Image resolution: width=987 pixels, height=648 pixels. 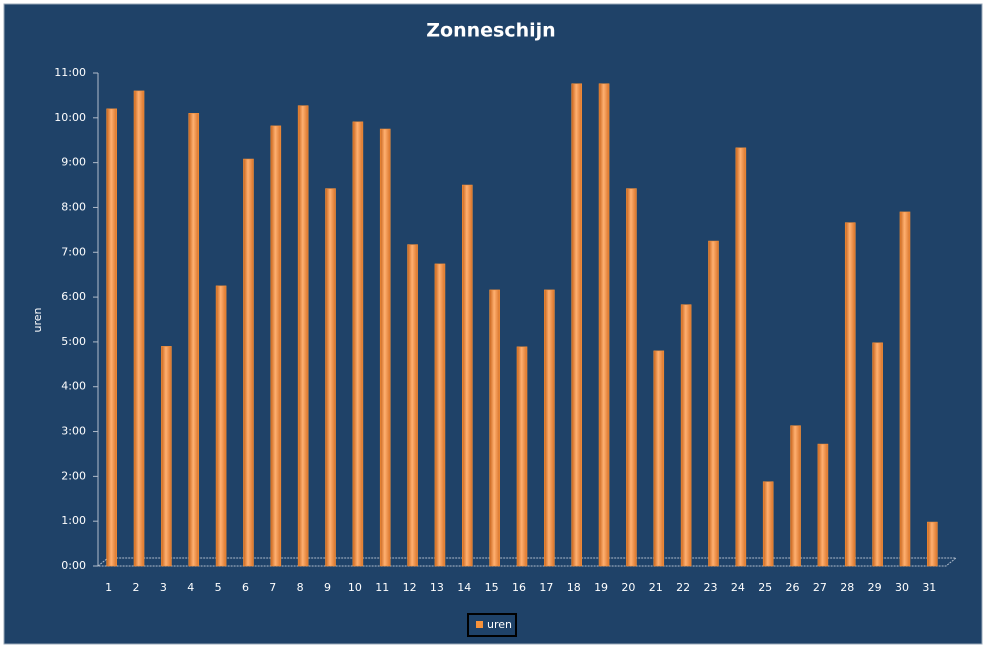 What do you see at coordinates (875, 587) in the screenshot?
I see `x-tick-label: 29` at bounding box center [875, 587].